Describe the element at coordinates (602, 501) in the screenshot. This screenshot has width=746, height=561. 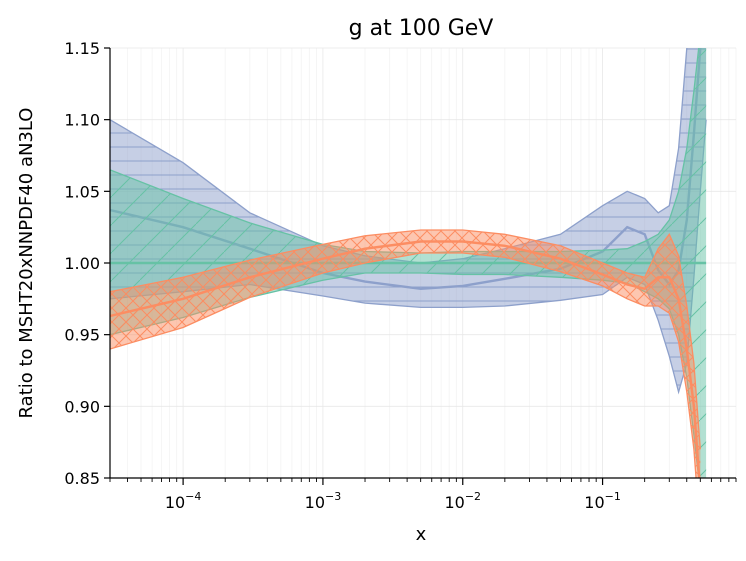
I see `x-tick-label: 10⁻¹` at that location.